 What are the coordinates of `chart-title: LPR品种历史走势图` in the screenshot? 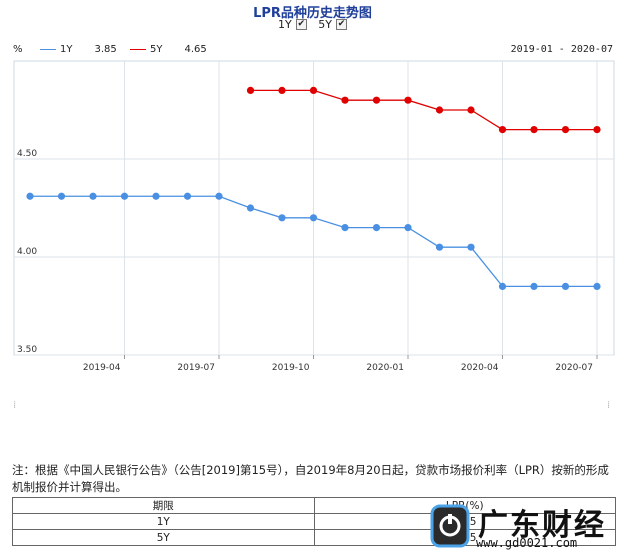 It's located at (312, 13).